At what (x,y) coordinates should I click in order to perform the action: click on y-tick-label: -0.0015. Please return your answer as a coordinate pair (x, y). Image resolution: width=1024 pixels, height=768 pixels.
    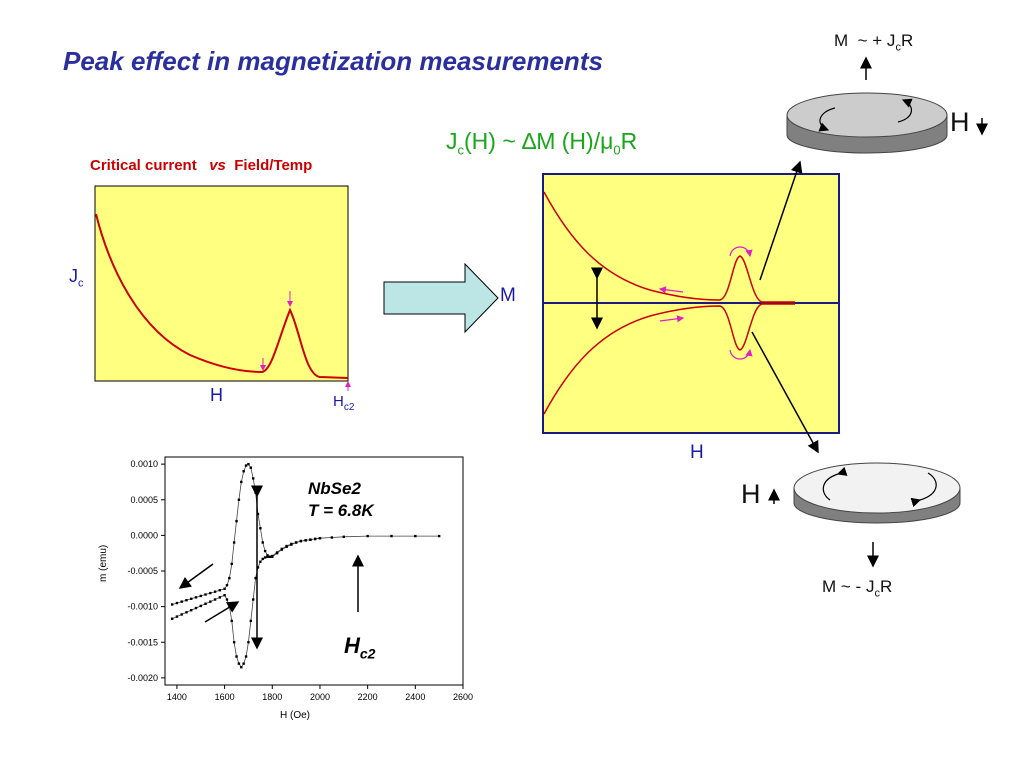
    Looking at the image, I should click on (142, 642).